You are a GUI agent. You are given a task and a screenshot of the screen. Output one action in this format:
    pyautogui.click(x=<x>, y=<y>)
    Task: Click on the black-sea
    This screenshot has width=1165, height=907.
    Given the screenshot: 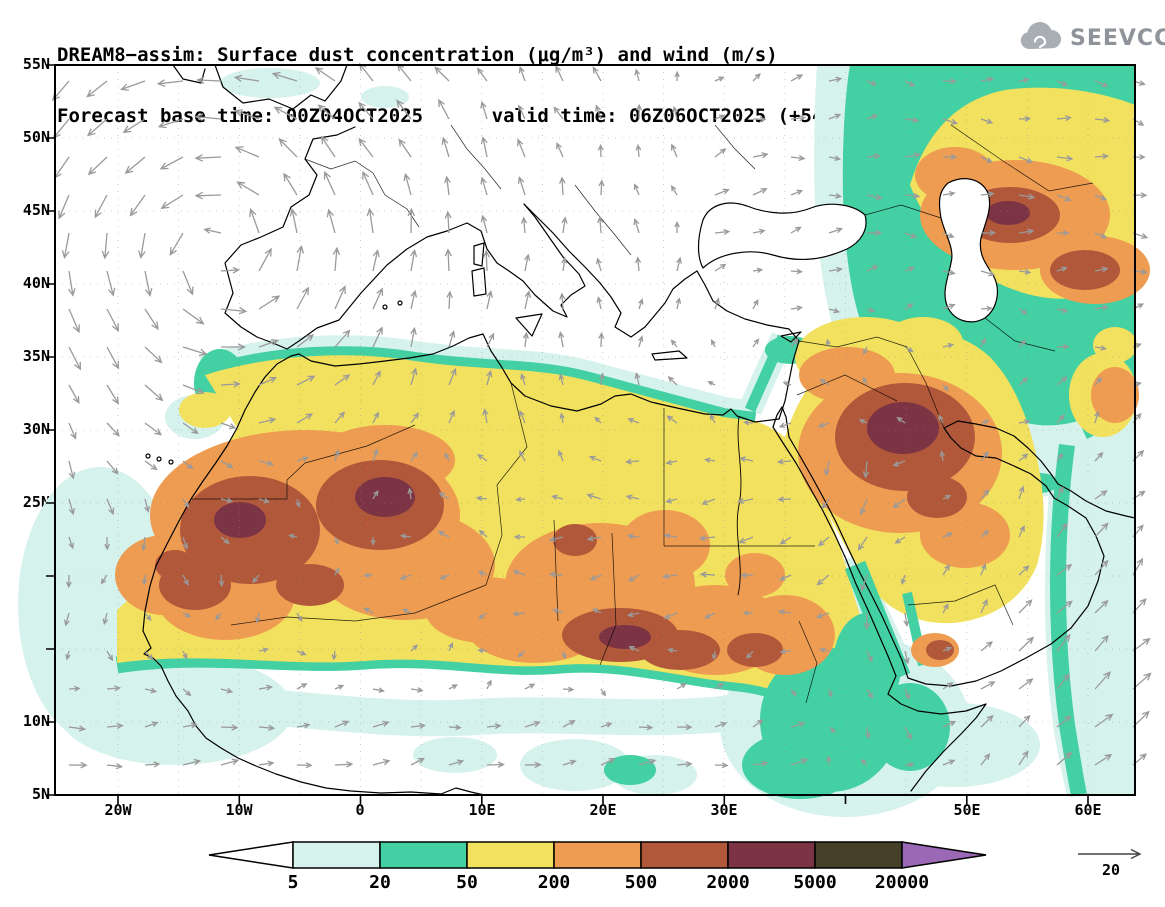 What is the action you would take?
    pyautogui.click(x=782, y=235)
    